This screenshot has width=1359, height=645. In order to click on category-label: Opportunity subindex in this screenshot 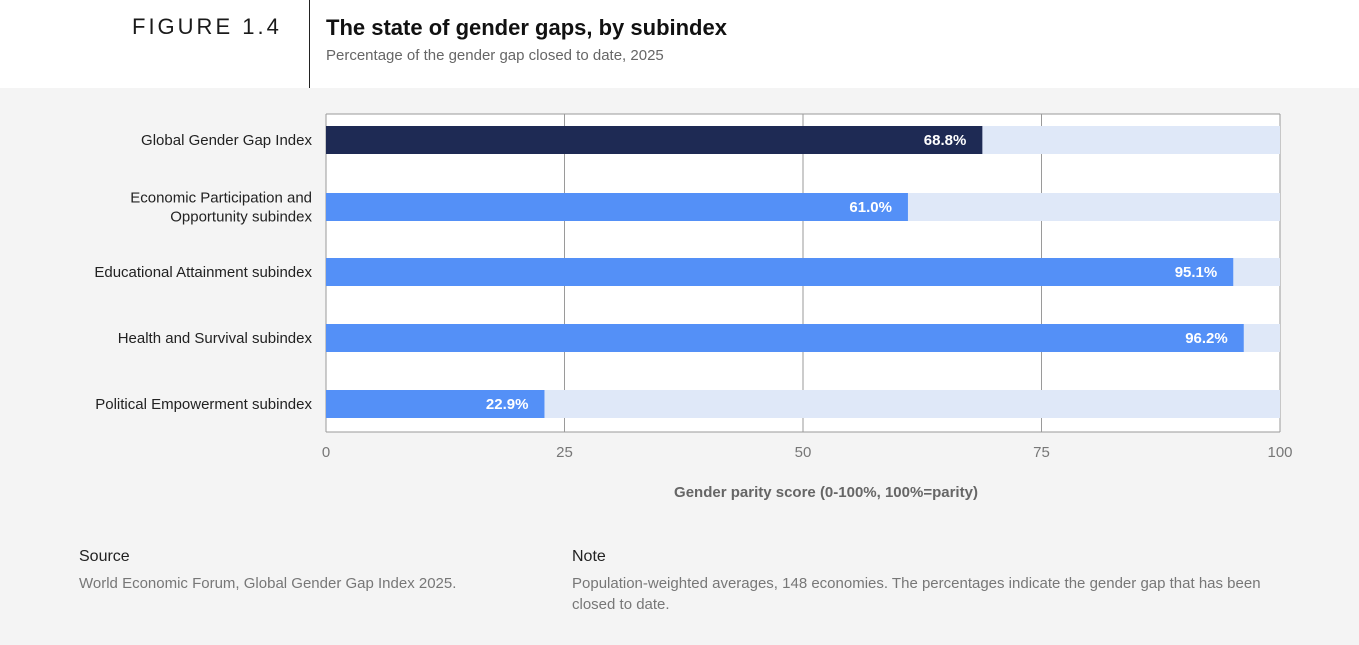, I will do `click(241, 217)`.